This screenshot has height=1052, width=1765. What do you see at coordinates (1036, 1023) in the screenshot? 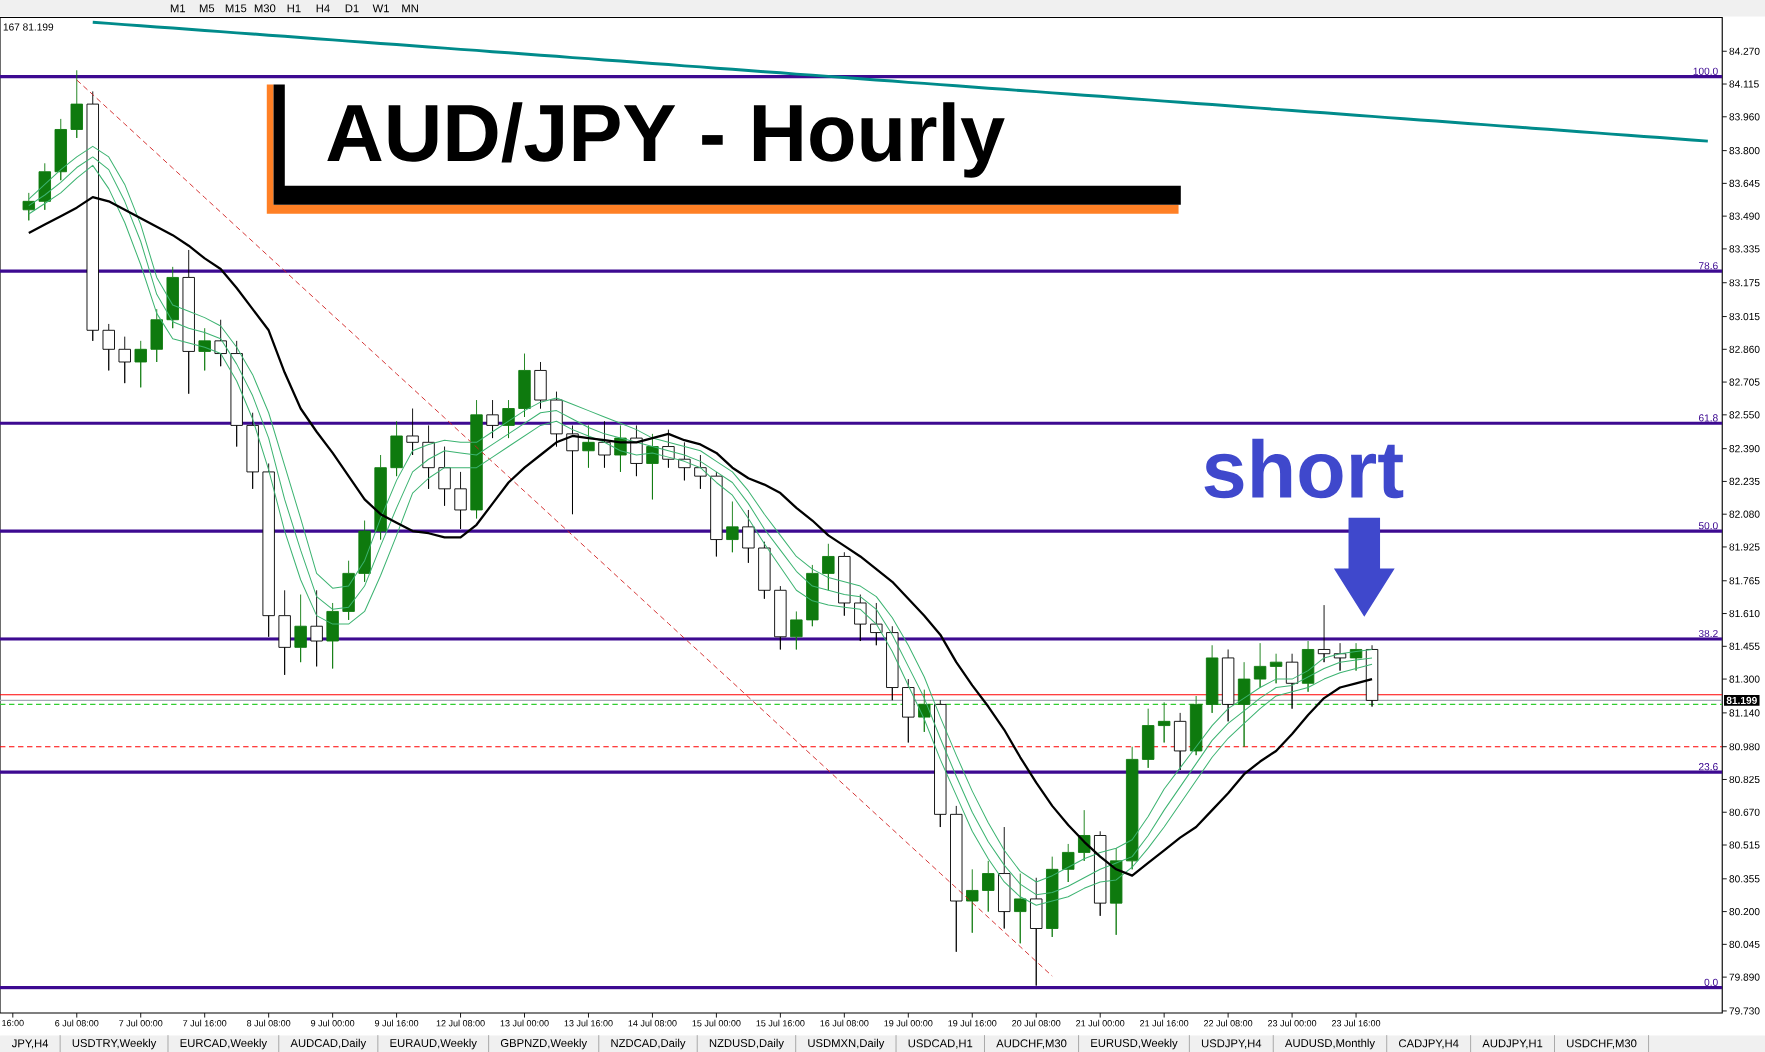
I see `x-tick-label: 20 Jul 08:00` at bounding box center [1036, 1023].